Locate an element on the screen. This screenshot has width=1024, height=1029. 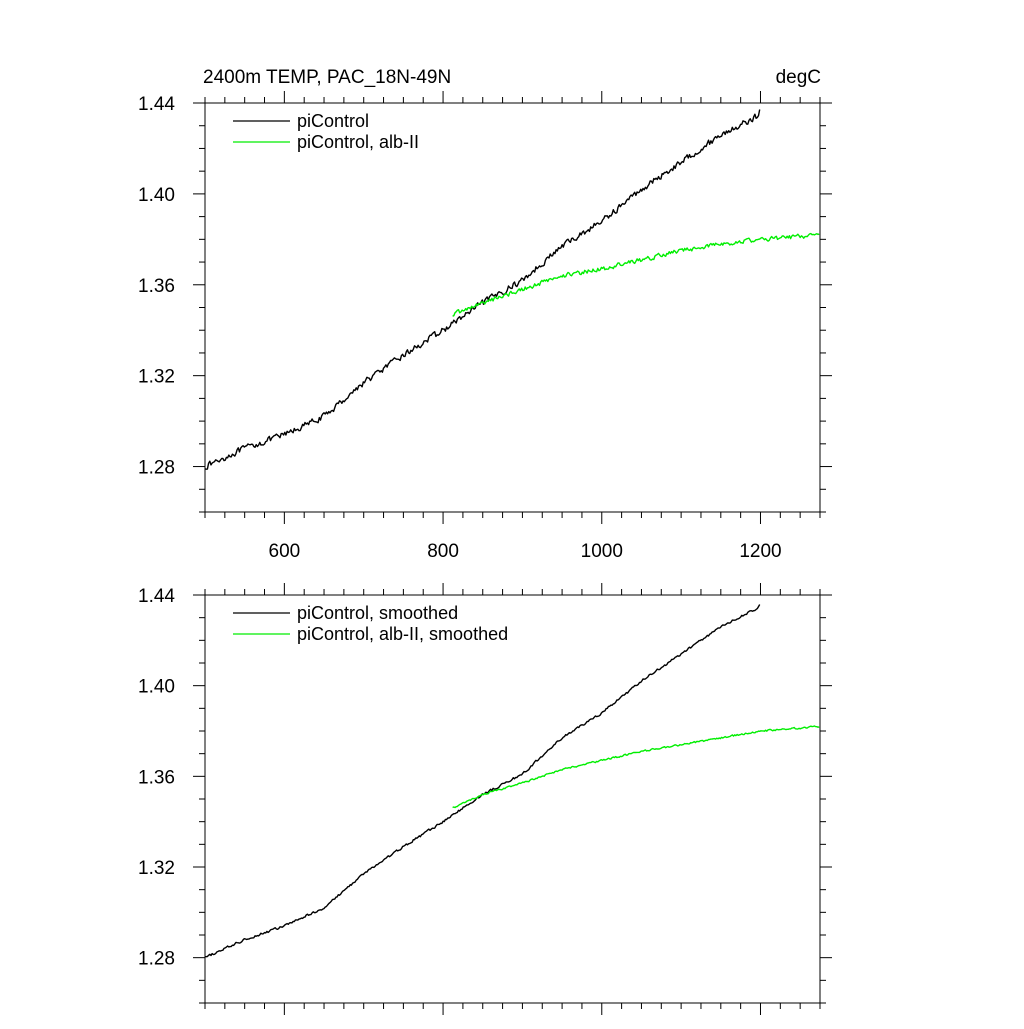
unit-label: degC is located at coordinates (798, 77).